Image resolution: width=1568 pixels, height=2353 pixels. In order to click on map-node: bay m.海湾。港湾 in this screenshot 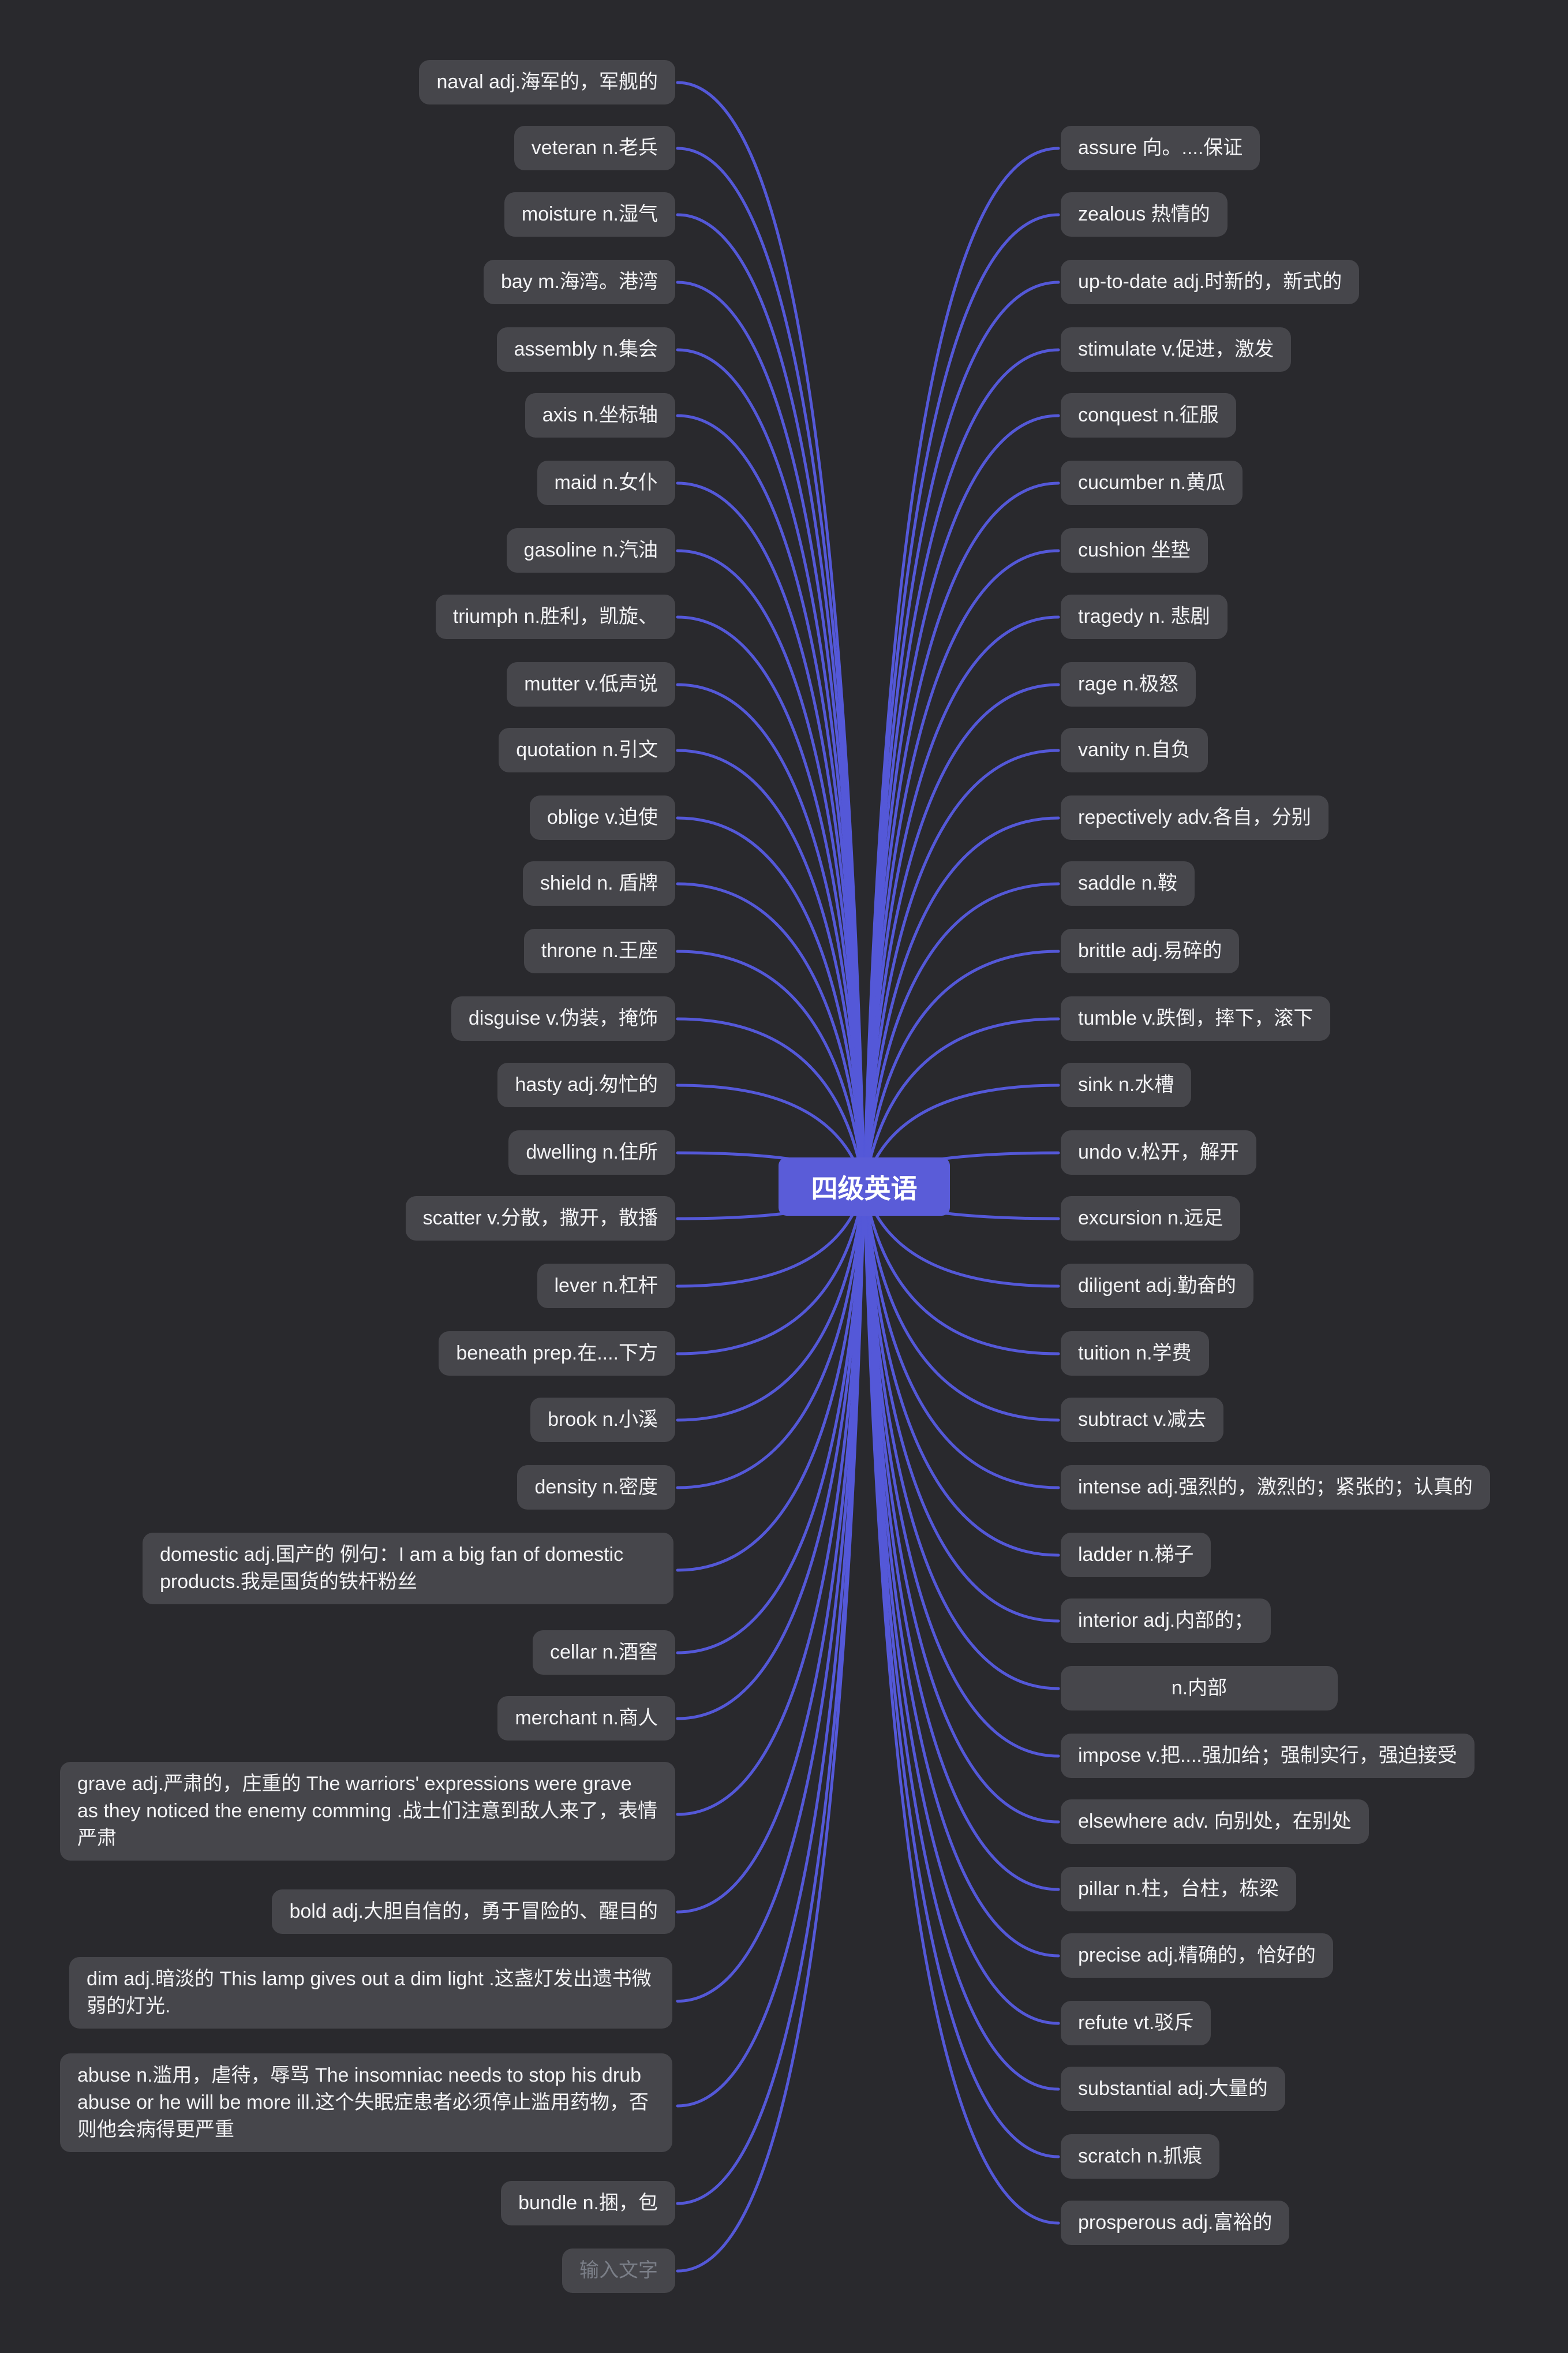, I will do `click(579, 282)`.